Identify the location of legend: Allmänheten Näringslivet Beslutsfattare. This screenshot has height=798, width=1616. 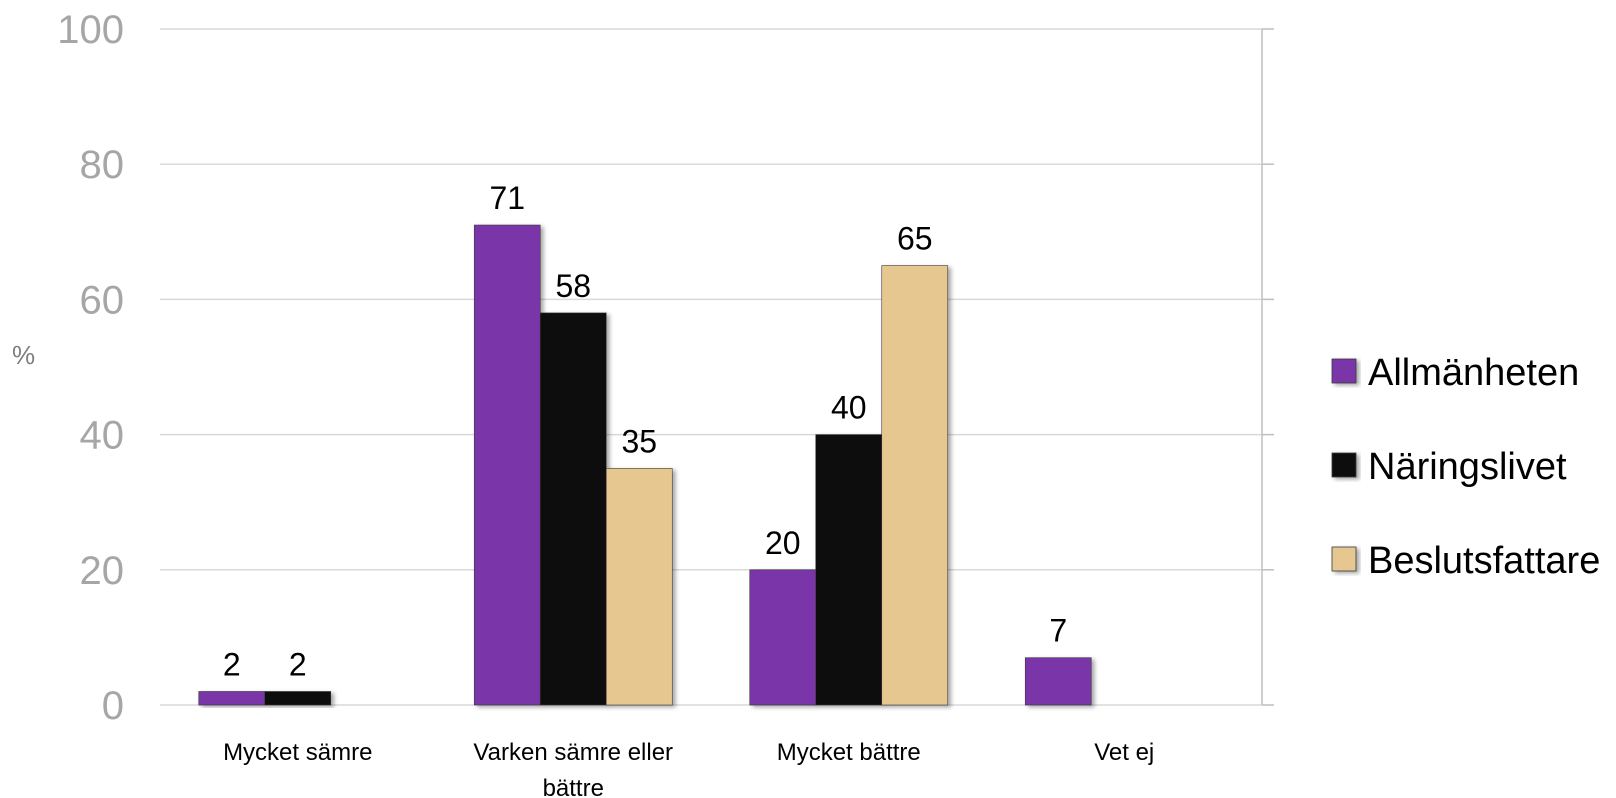
(1465, 467).